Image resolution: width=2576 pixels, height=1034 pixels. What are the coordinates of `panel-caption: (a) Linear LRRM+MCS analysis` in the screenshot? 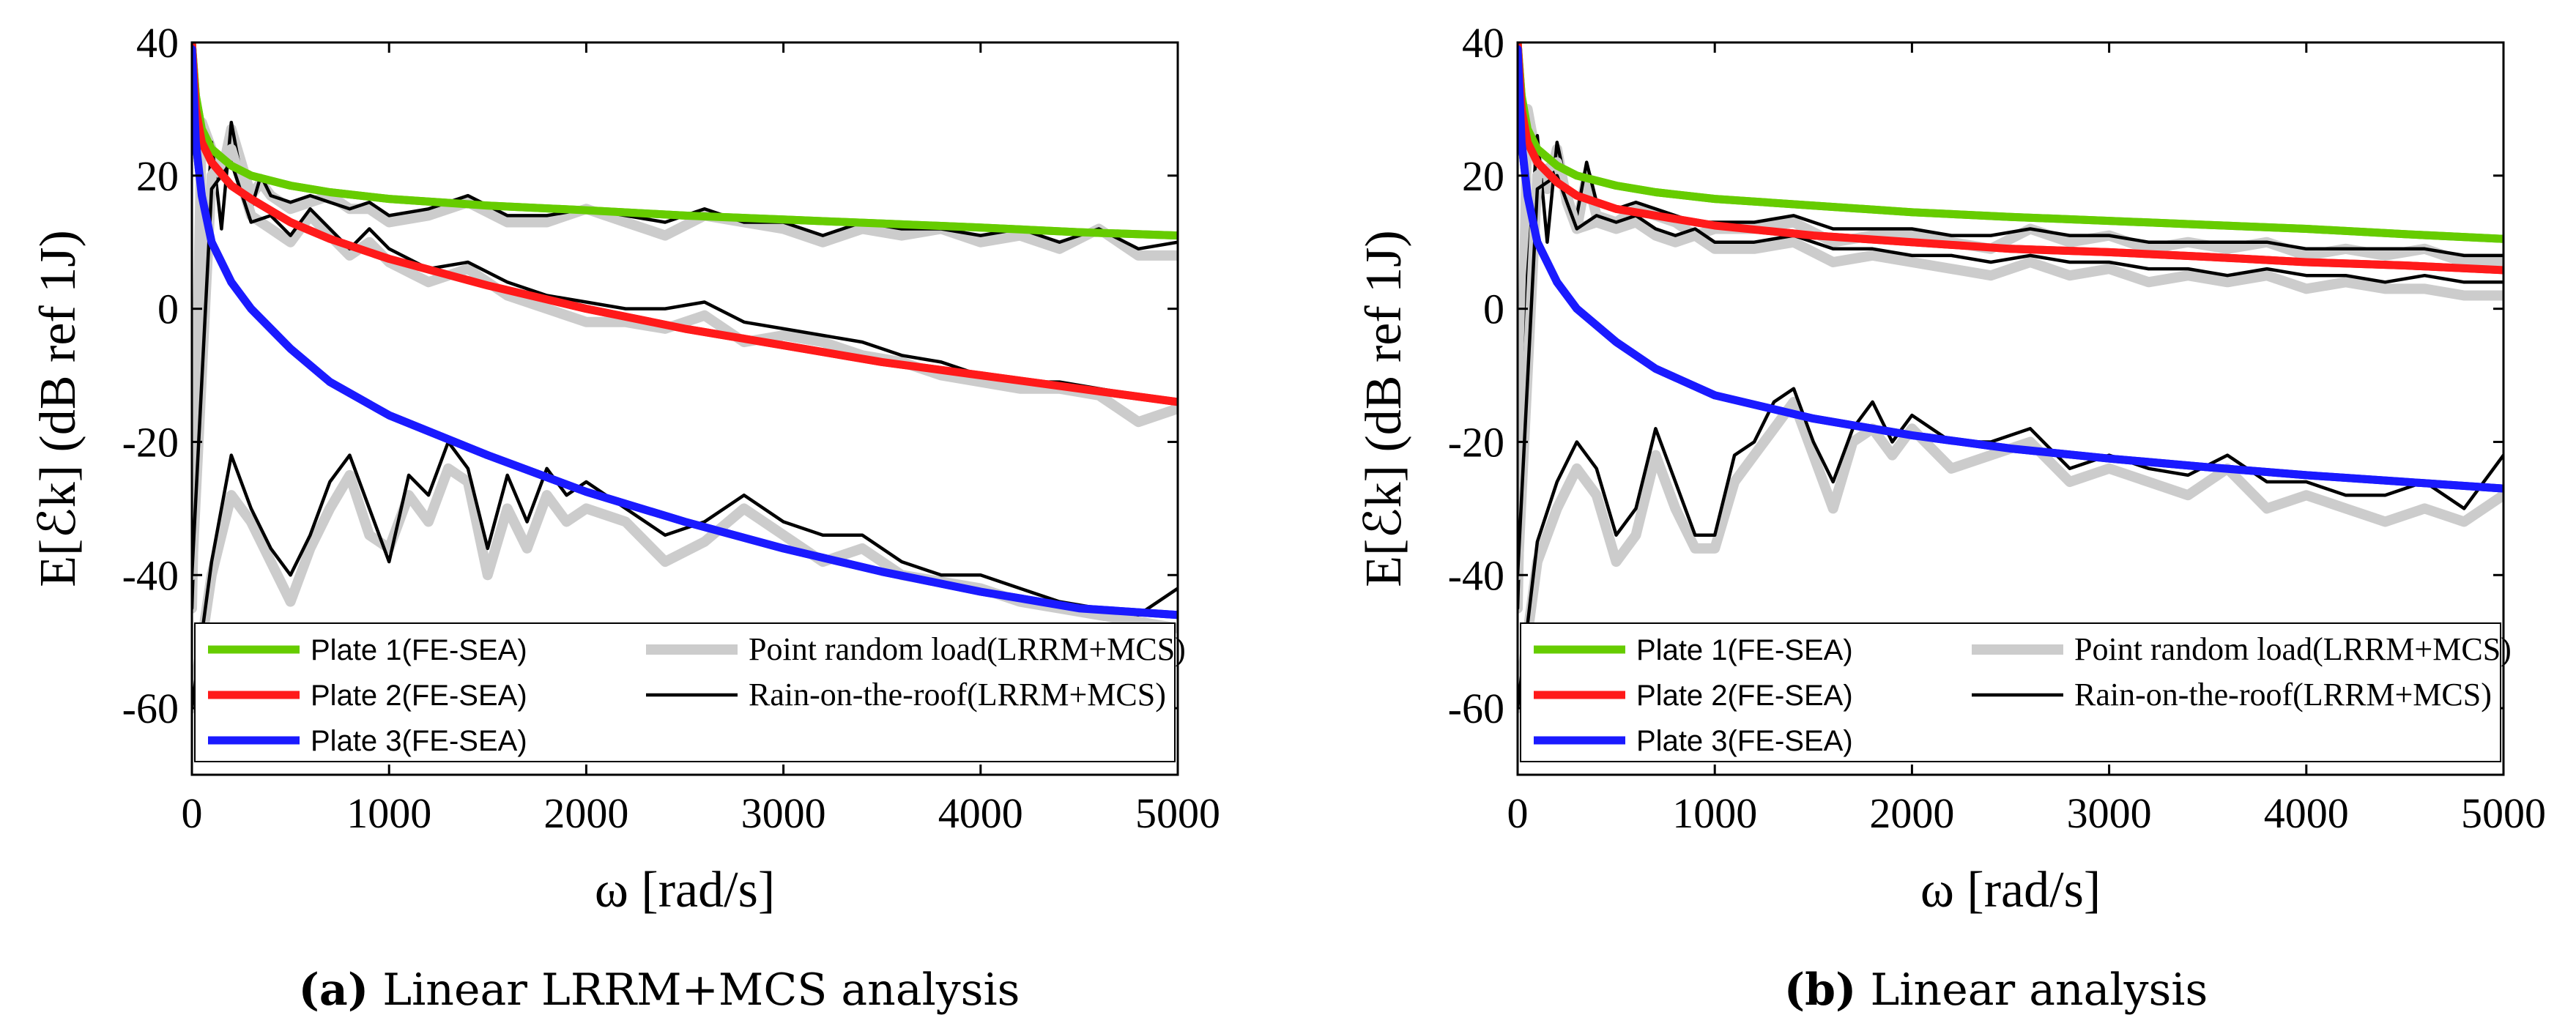 It's located at (659, 990).